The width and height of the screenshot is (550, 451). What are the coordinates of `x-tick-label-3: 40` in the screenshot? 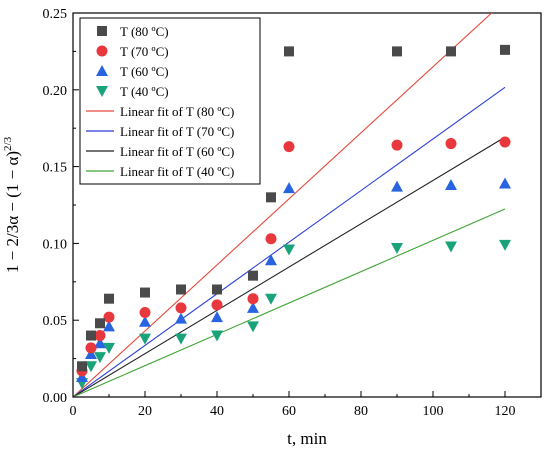 It's located at (217, 411).